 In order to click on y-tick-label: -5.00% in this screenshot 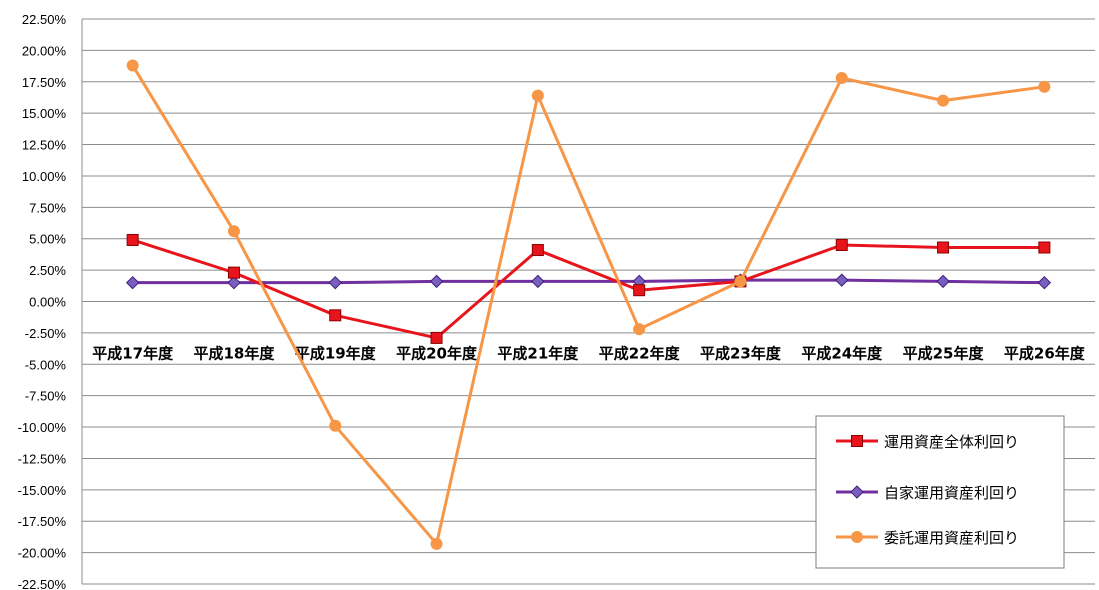, I will do `click(46, 364)`.